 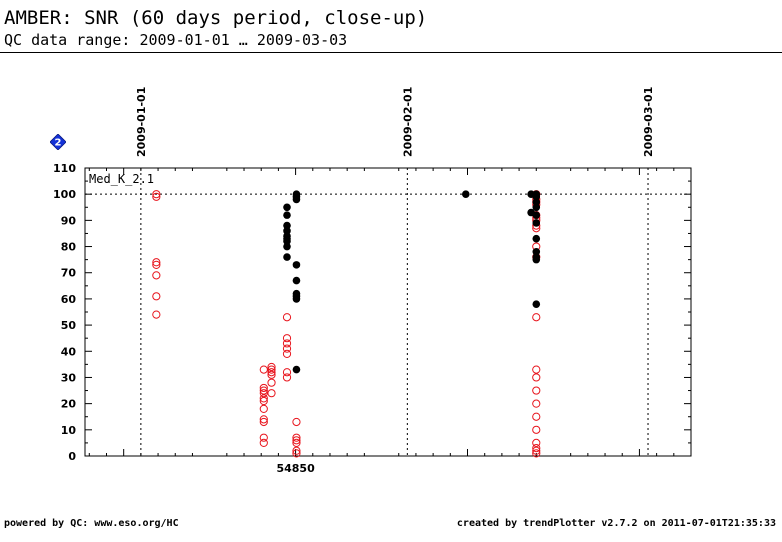 What do you see at coordinates (69, 325) in the screenshot?
I see `y-tick-label: 50` at bounding box center [69, 325].